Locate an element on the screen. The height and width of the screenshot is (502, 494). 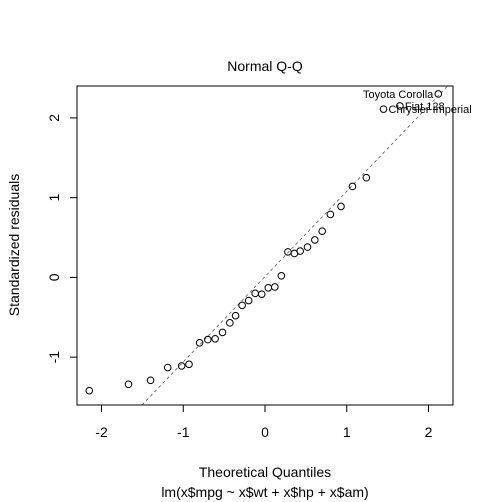
y-tick-label: 1 is located at coordinates (54, 198).